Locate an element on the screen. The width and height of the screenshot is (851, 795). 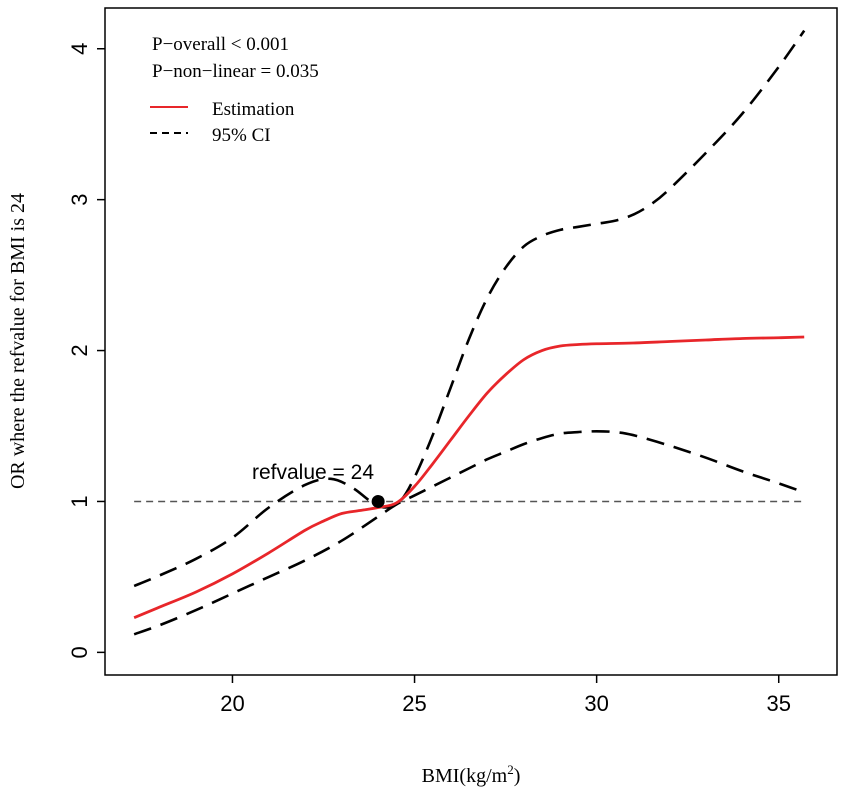
x-axis-label: BMI(kg/m2) is located at coordinates (471, 774).